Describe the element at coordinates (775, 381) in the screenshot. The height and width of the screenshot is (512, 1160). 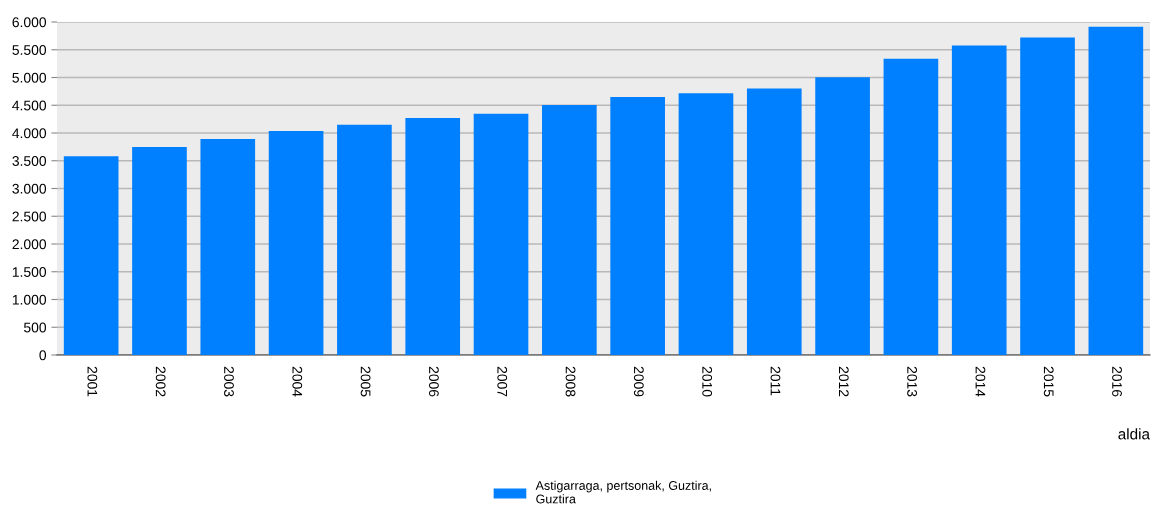
I see `x-tick-label: 2011` at that location.